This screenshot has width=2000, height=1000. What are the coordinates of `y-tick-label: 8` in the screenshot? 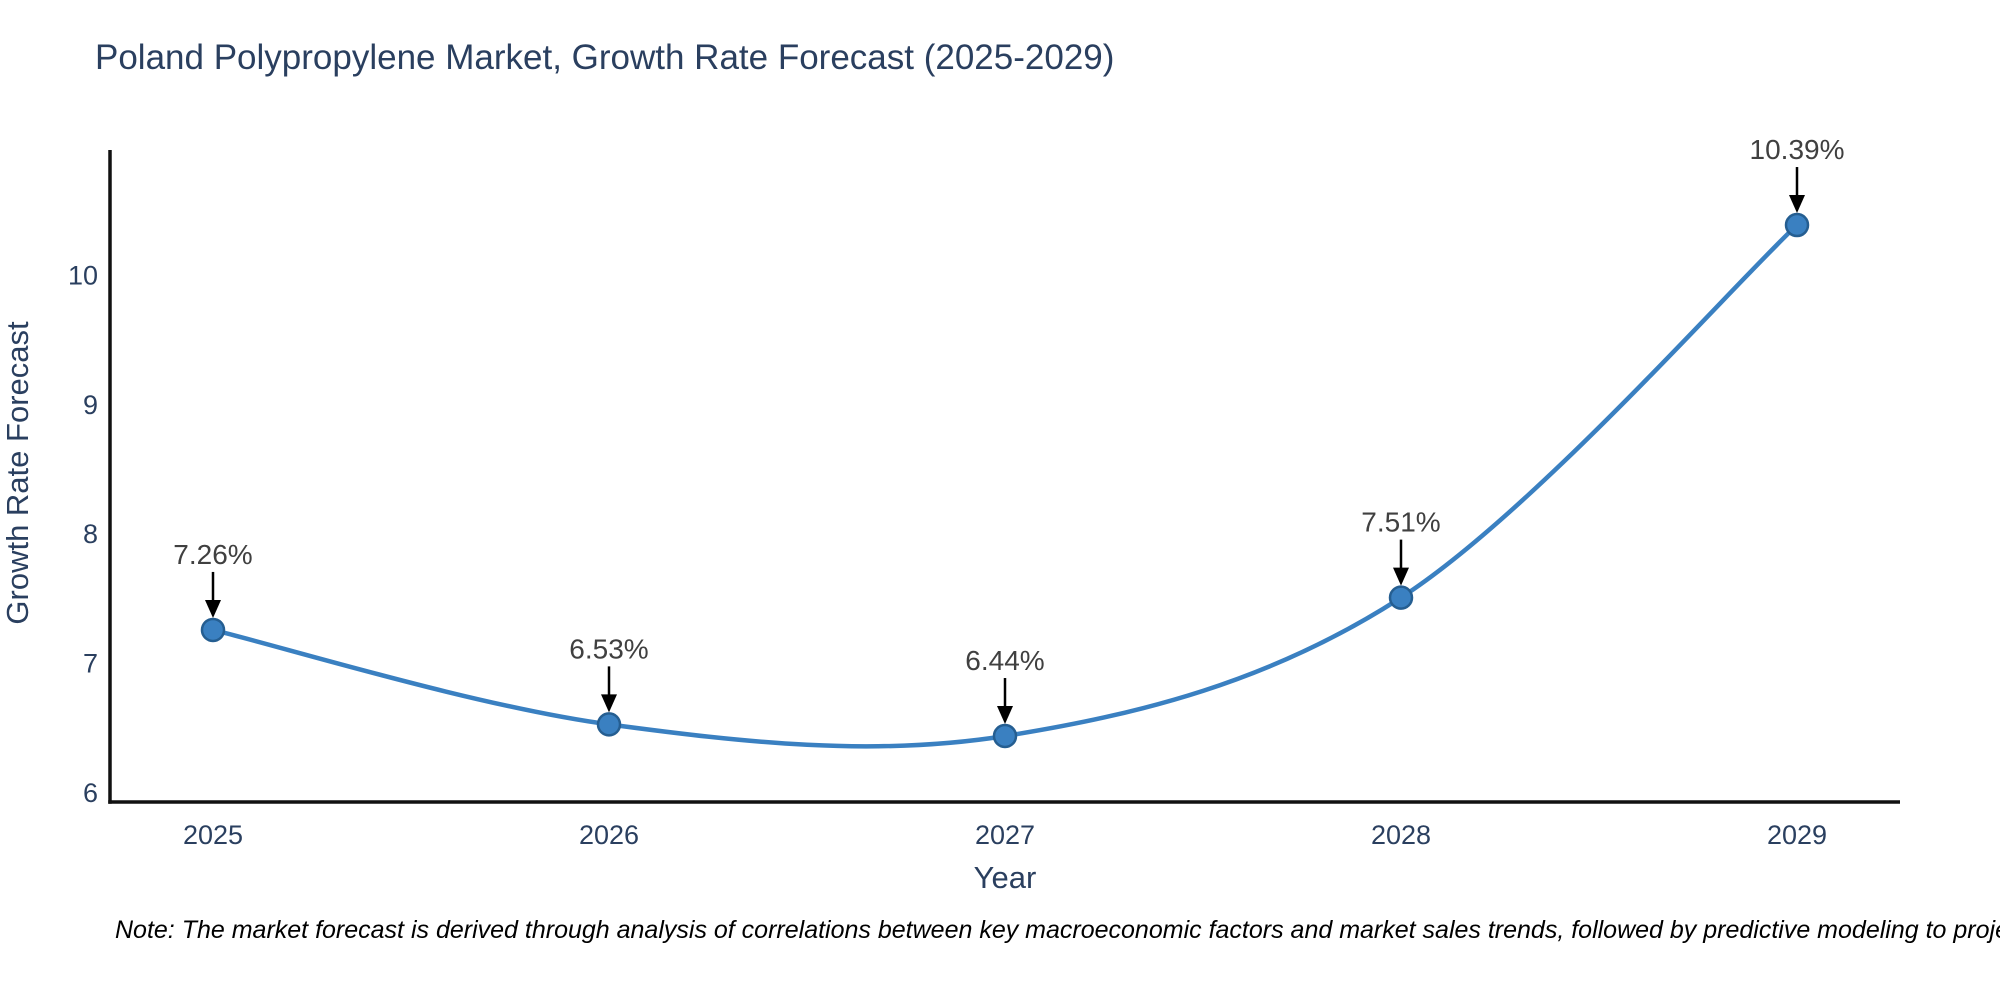 It's located at (90, 534).